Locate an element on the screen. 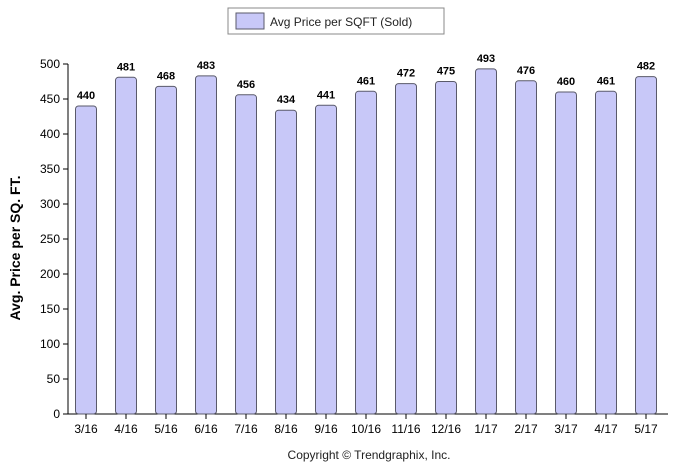  y-tick-label: 100 is located at coordinates (50, 344).